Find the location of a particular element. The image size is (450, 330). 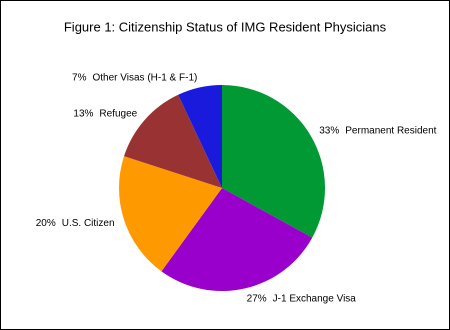

category-label: Refugee is located at coordinates (118, 113).